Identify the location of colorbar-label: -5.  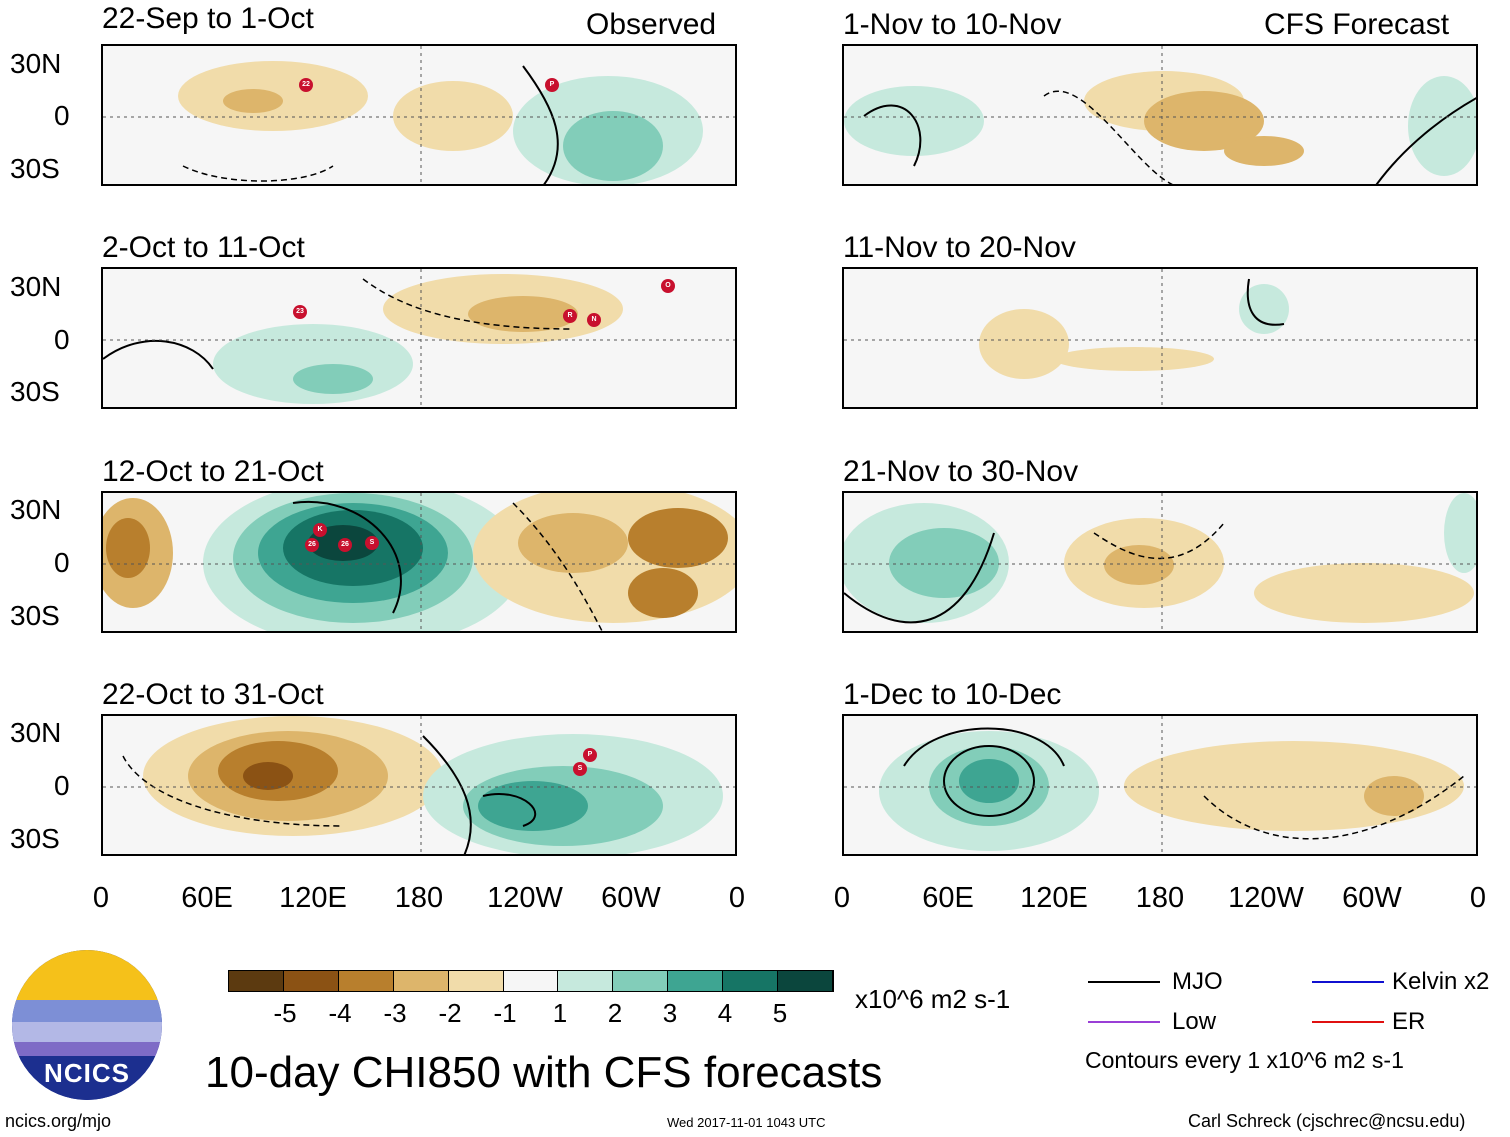
(285, 1013).